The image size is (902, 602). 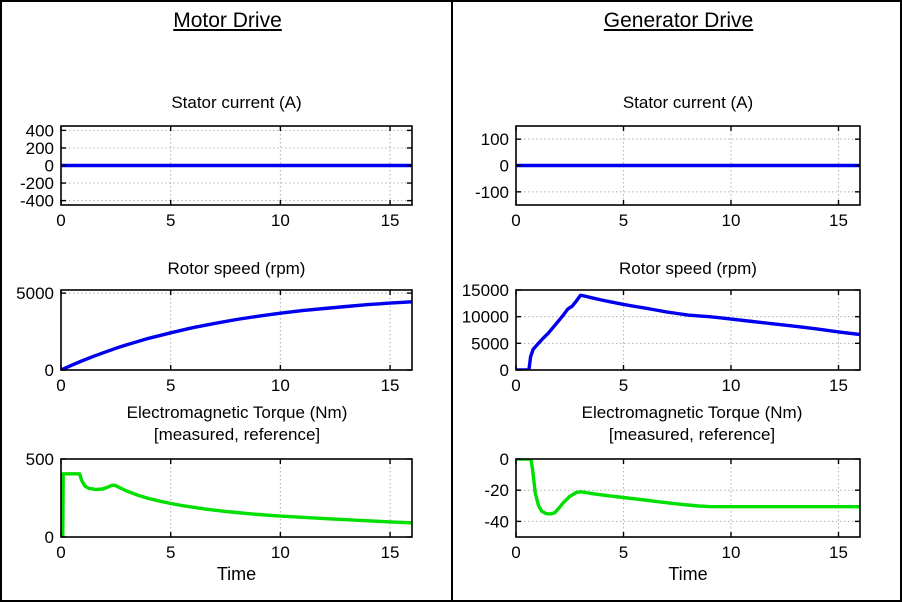 What do you see at coordinates (214, 339) in the screenshot?
I see `motor-rotor-speed-plot: 0 5 10 15 0 5000` at bounding box center [214, 339].